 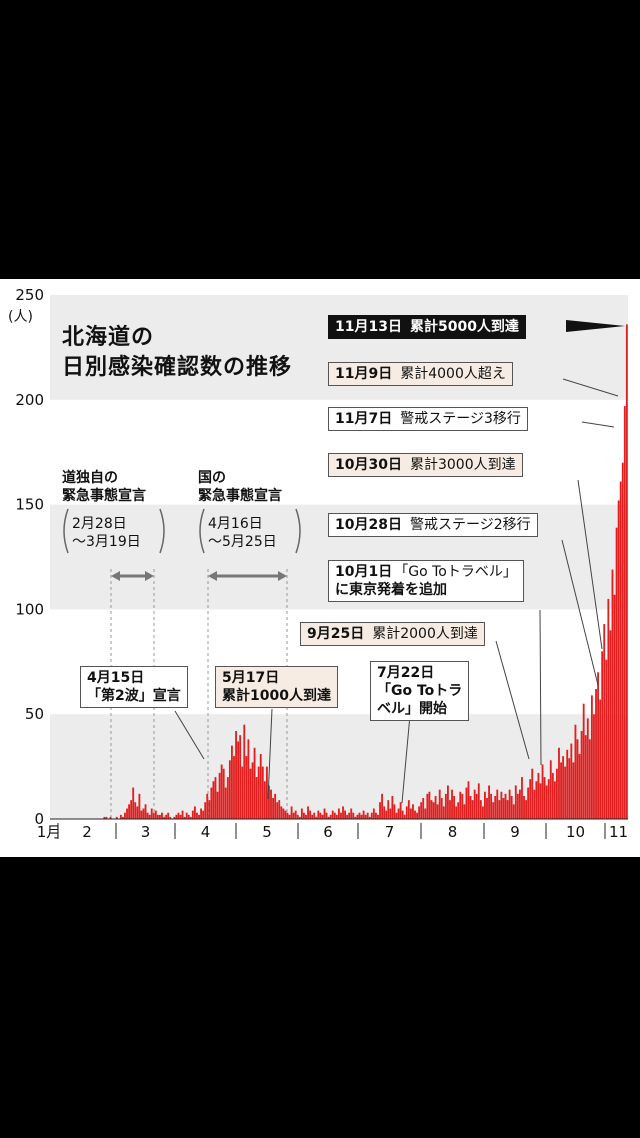 What do you see at coordinates (590, 387) in the screenshot?
I see `annotation-nov9-leader` at bounding box center [590, 387].